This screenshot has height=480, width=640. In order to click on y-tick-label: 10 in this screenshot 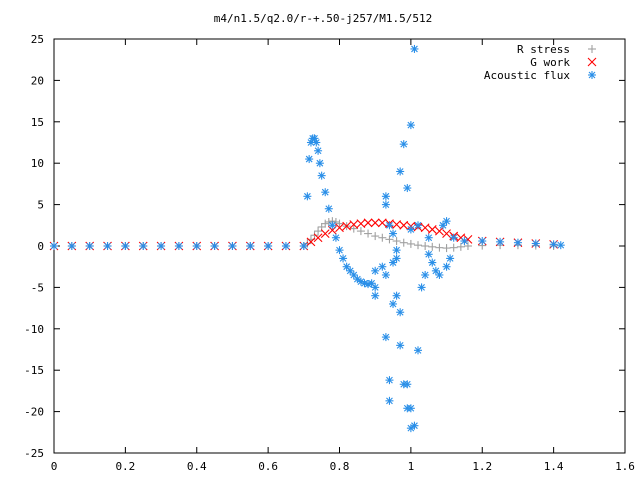, I will do `click(37, 163)`.